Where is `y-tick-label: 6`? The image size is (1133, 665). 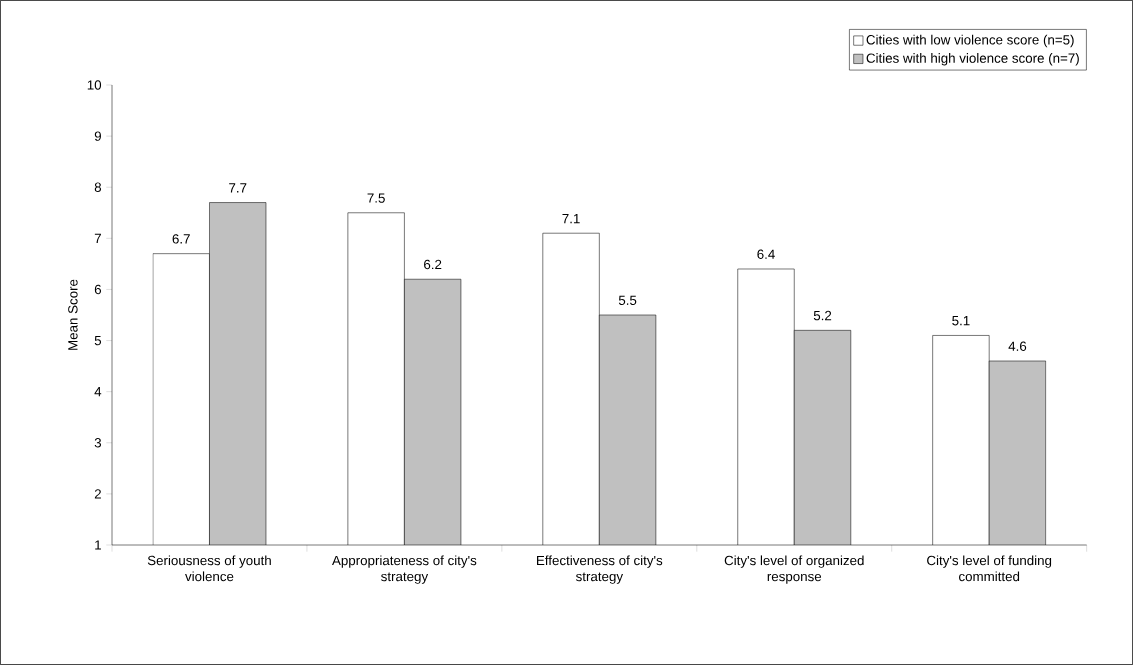 y-tick-label: 6 is located at coordinates (98, 289).